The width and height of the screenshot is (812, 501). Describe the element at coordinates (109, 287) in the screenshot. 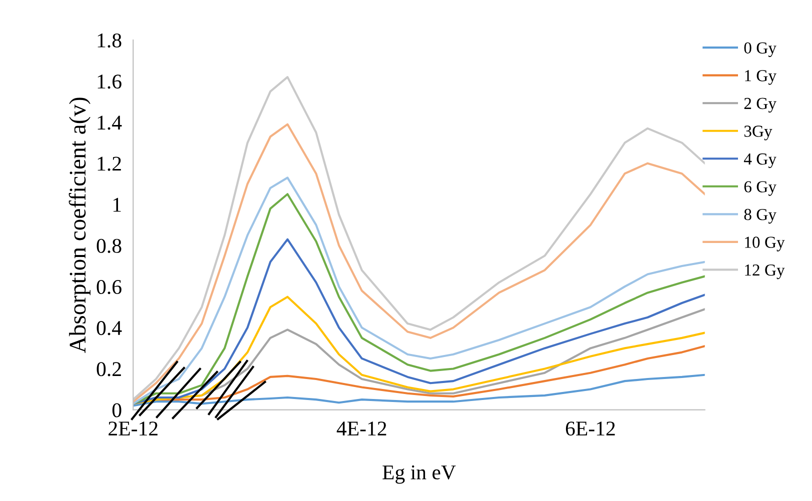

I see `y-tick-label: 0.6` at that location.